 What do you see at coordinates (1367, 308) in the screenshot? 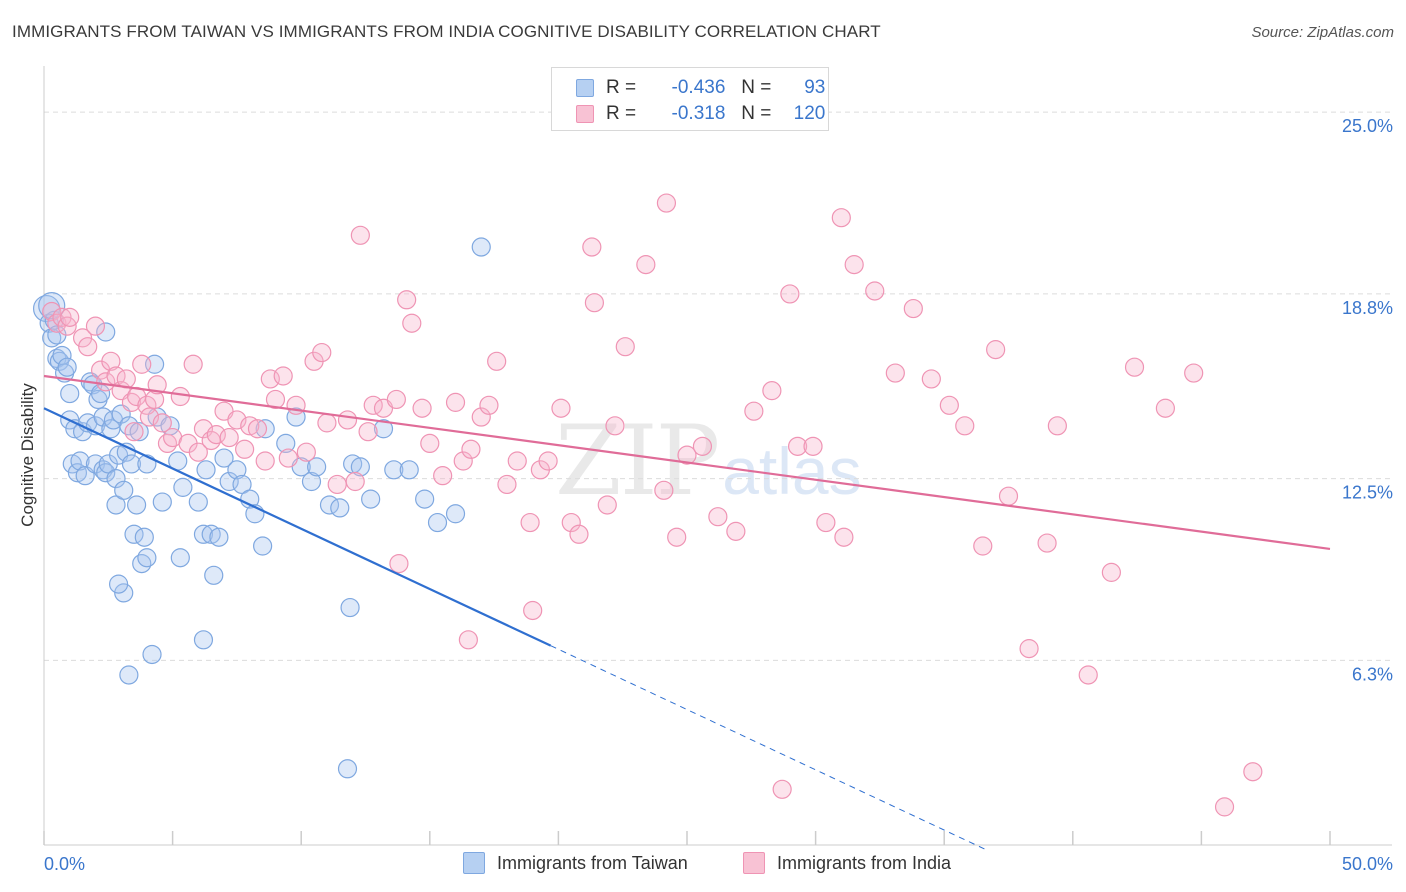
I see `y-tick-label: 18.8%` at bounding box center [1367, 308].